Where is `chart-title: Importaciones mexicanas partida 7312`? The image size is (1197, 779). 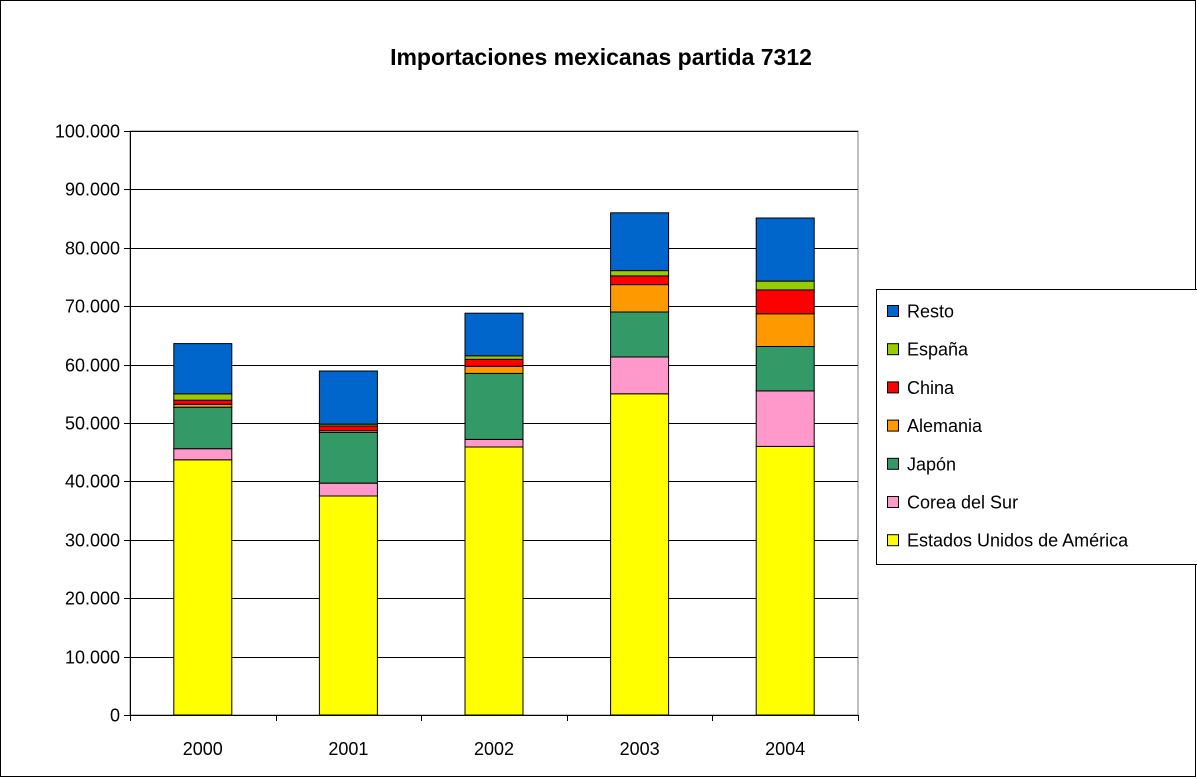
chart-title: Importaciones mexicanas partida 7312 is located at coordinates (601, 57).